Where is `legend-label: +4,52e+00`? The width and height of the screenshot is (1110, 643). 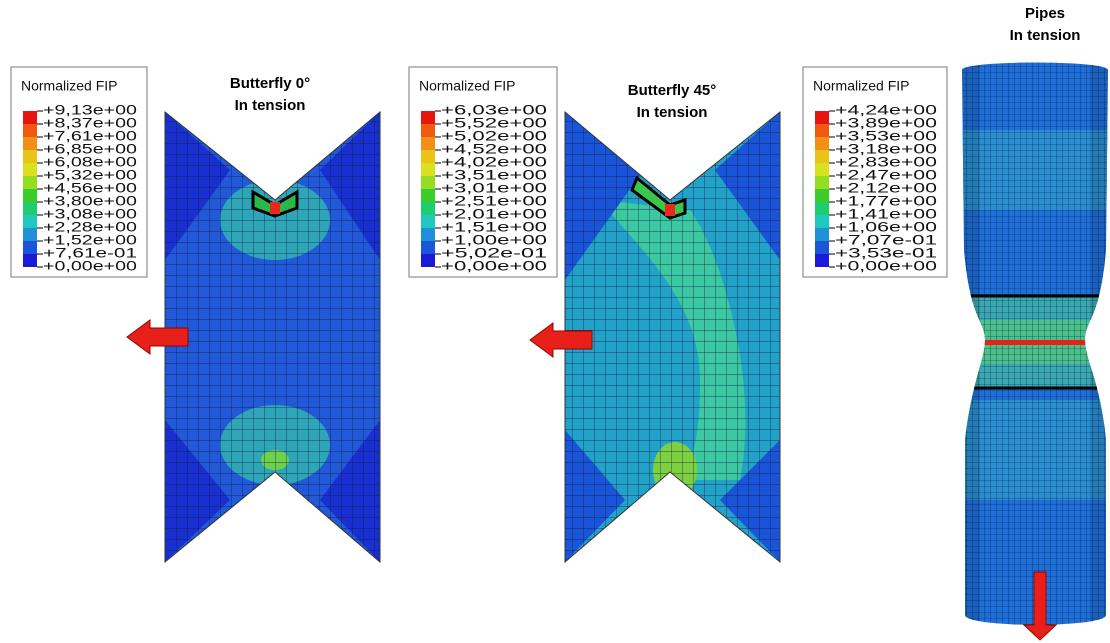 legend-label: +4,52e+00 is located at coordinates (494, 149).